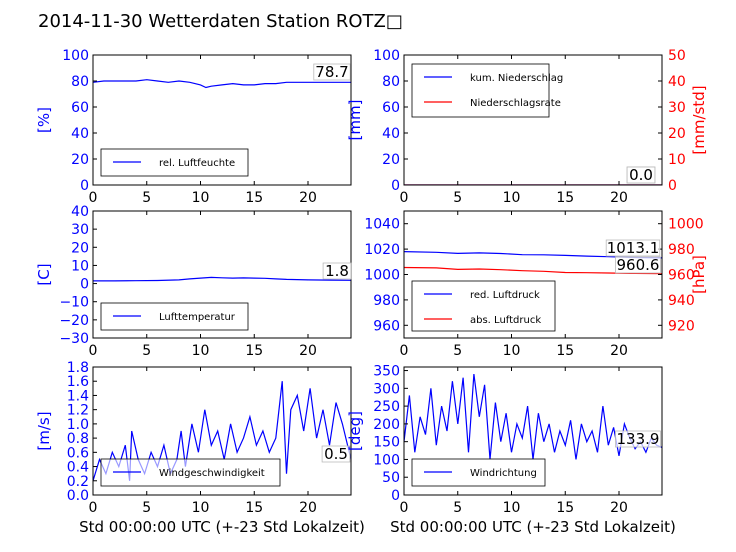 This screenshot has height=552, width=736. I want to click on plot-frame-wind-speed, so click(222, 431).